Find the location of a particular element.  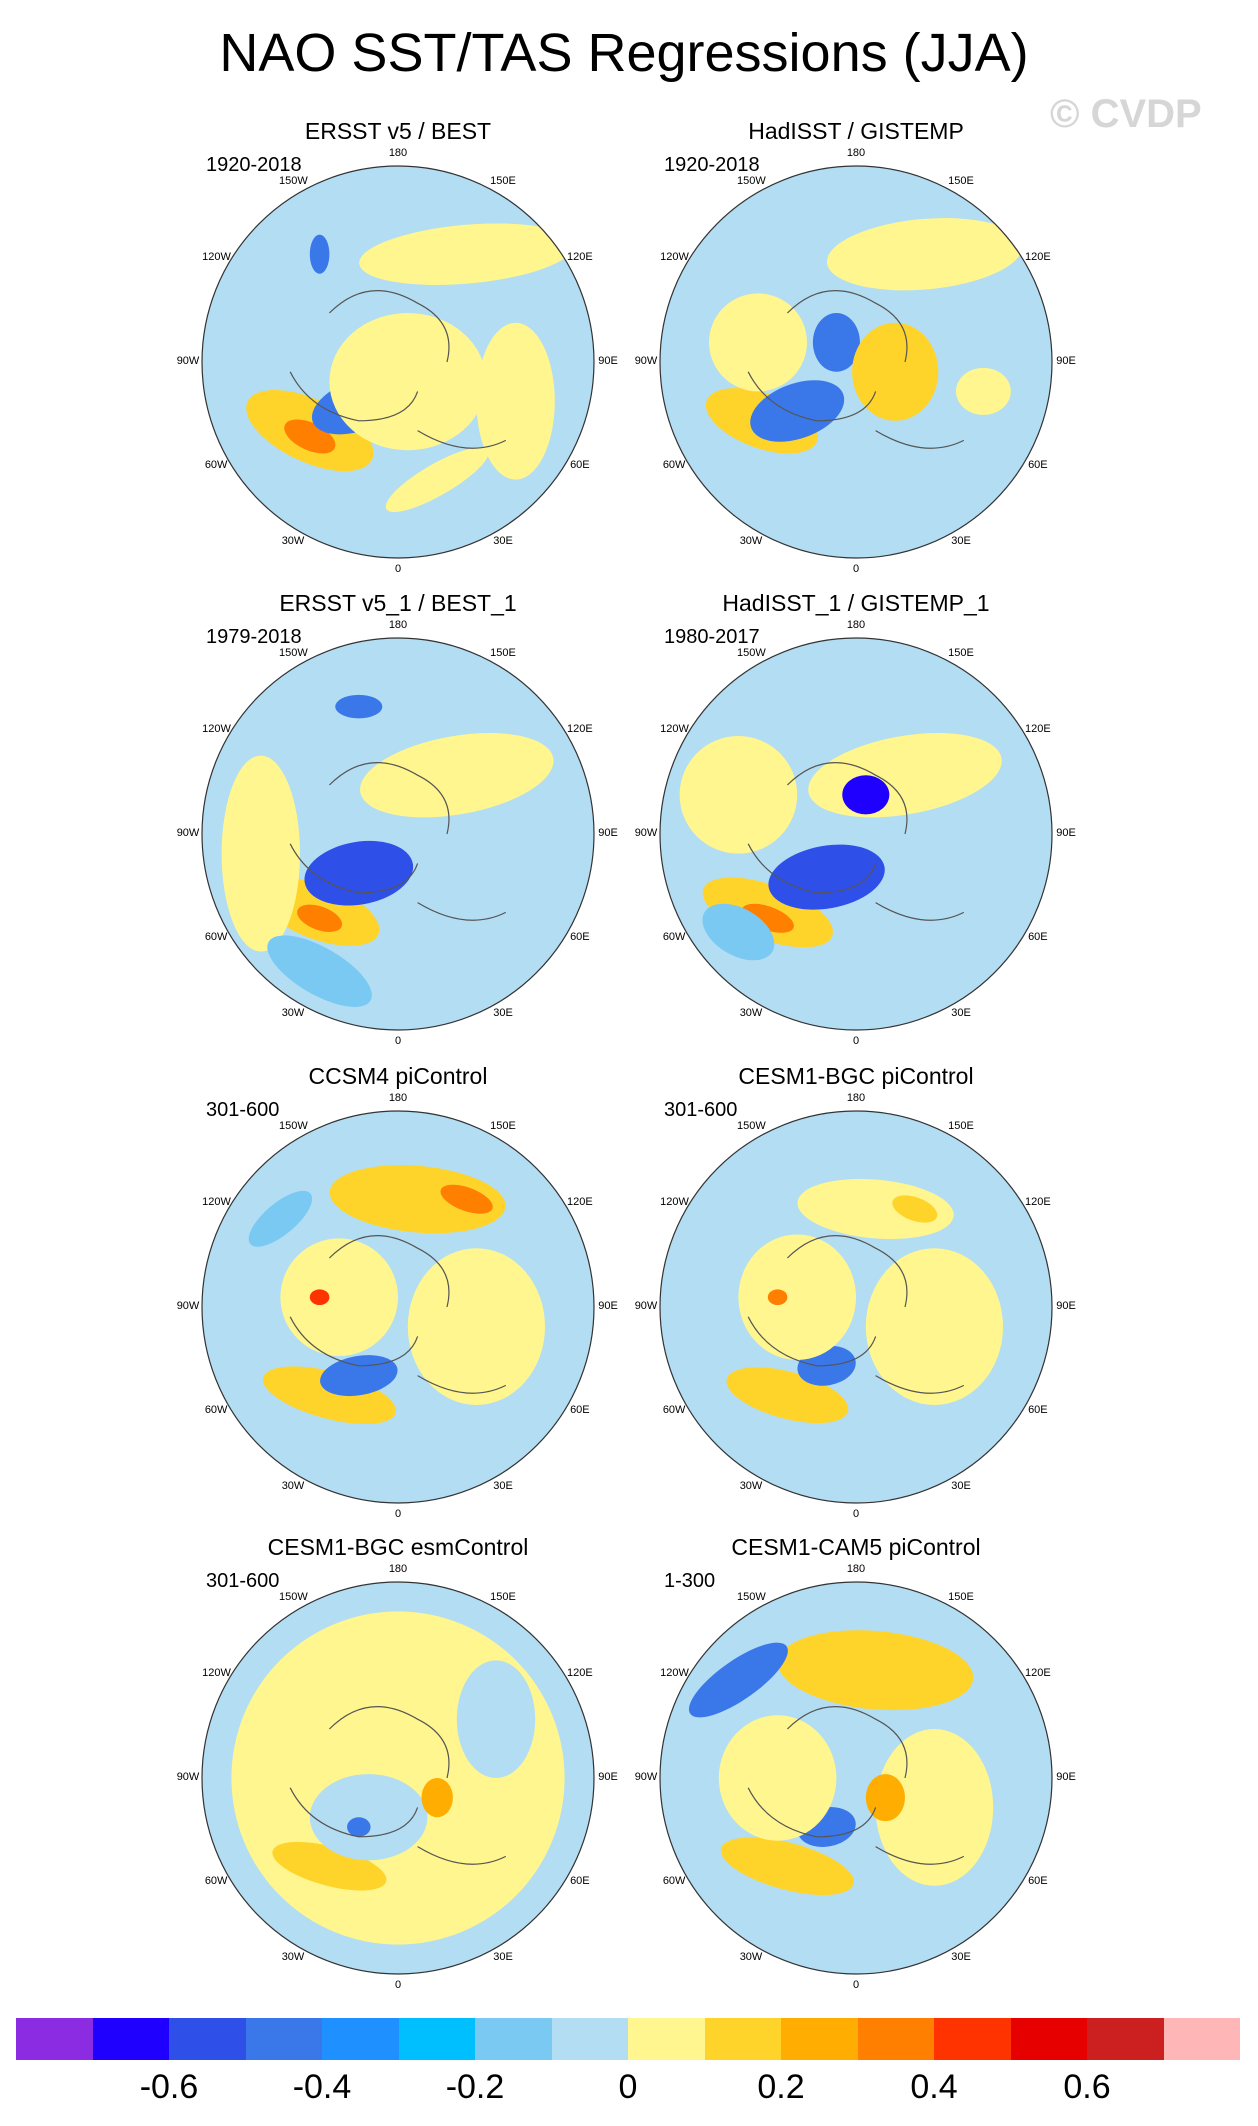

period-label: 1980-2017 is located at coordinates (712, 637).